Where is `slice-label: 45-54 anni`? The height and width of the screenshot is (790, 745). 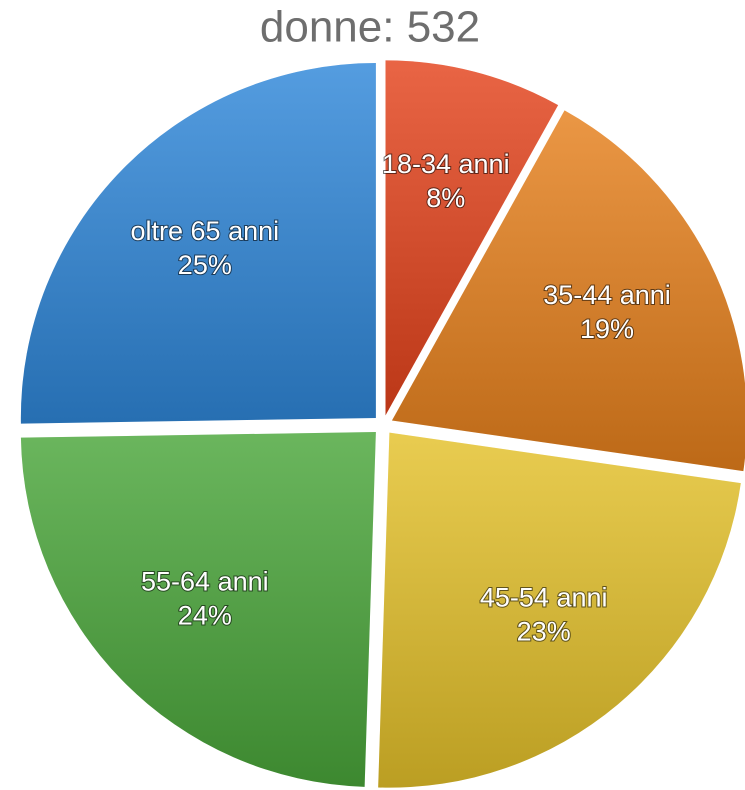 slice-label: 45-54 anni is located at coordinates (544, 598).